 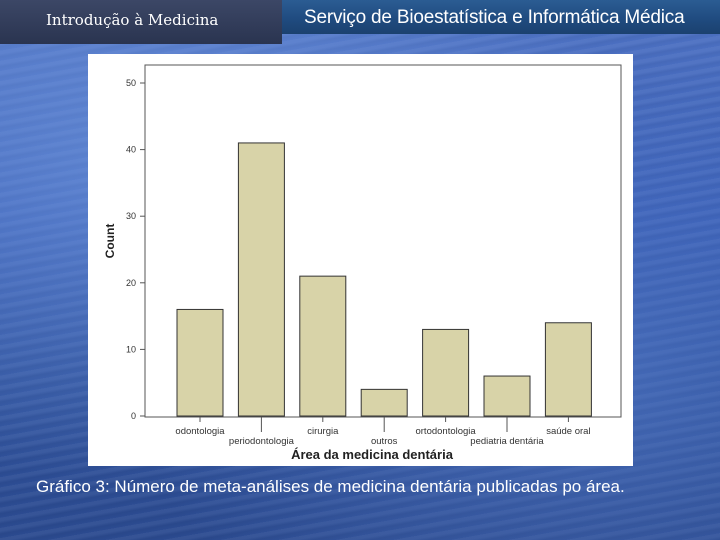 What do you see at coordinates (131, 216) in the screenshot?
I see `y-tick-label: 30` at bounding box center [131, 216].